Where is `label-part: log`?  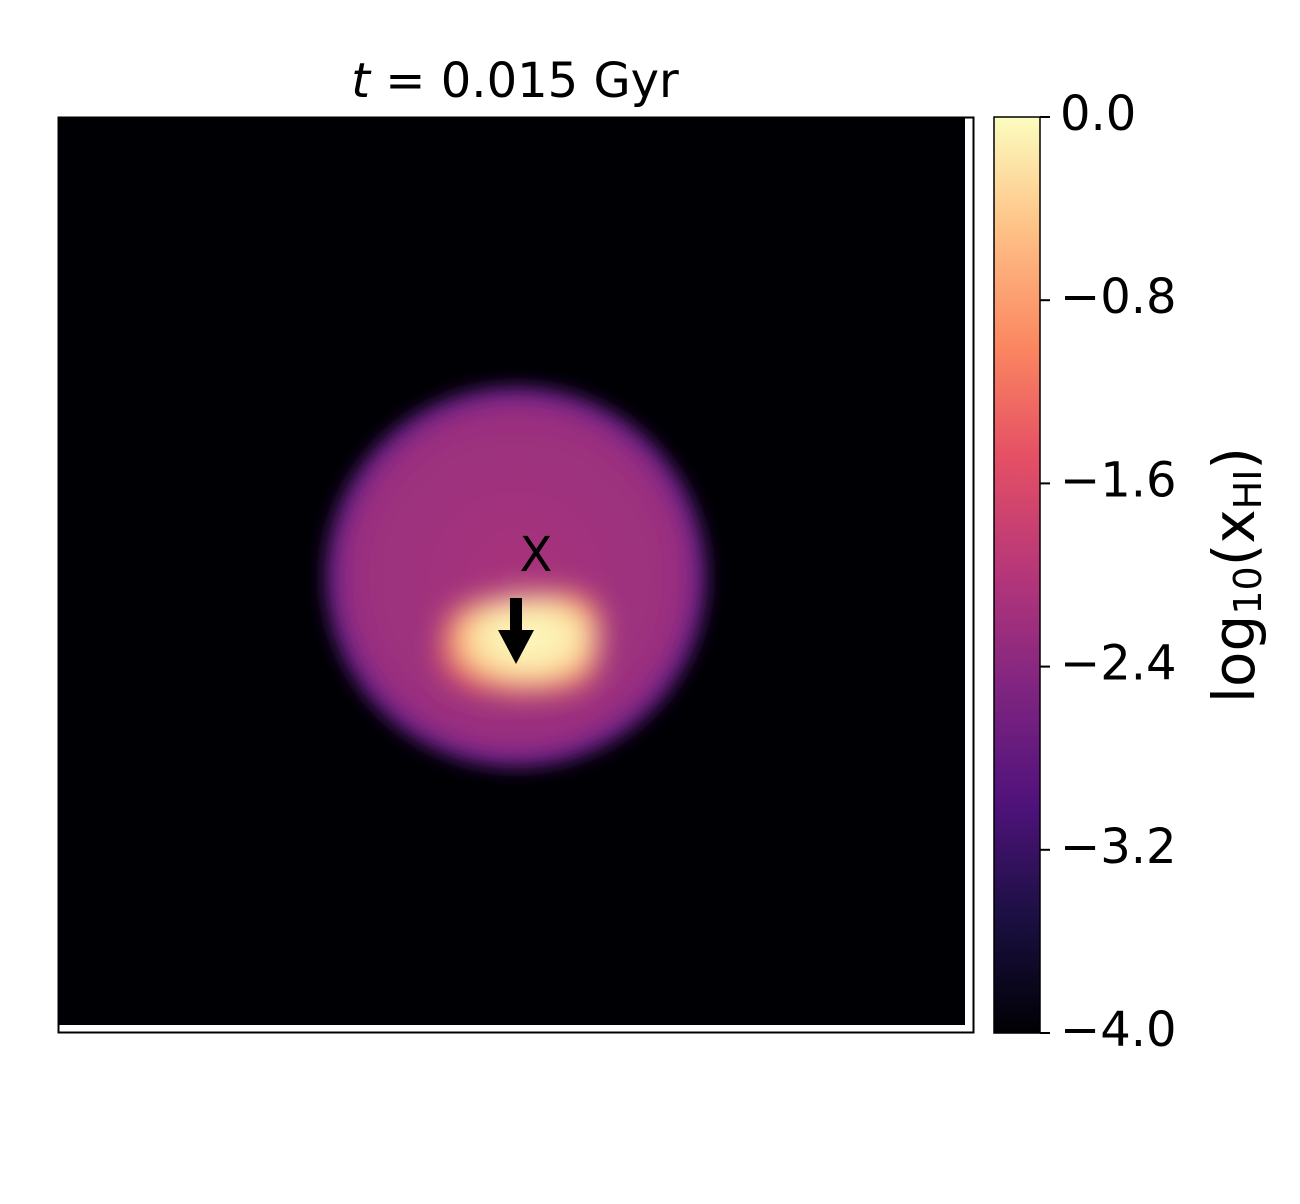
label-part: log is located at coordinates (1234, 659).